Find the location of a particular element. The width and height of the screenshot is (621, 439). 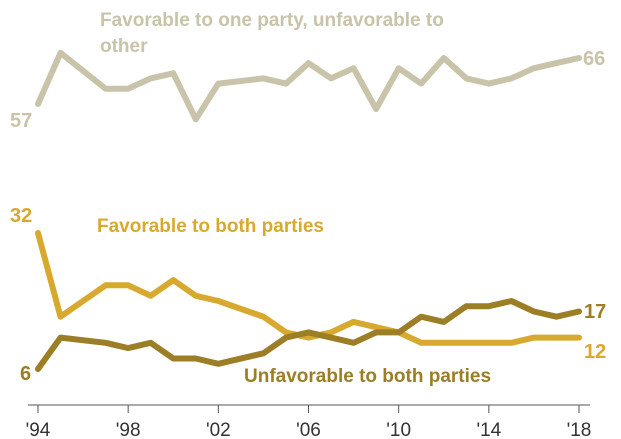

end-label-both-favorable: 12 is located at coordinates (595, 352).